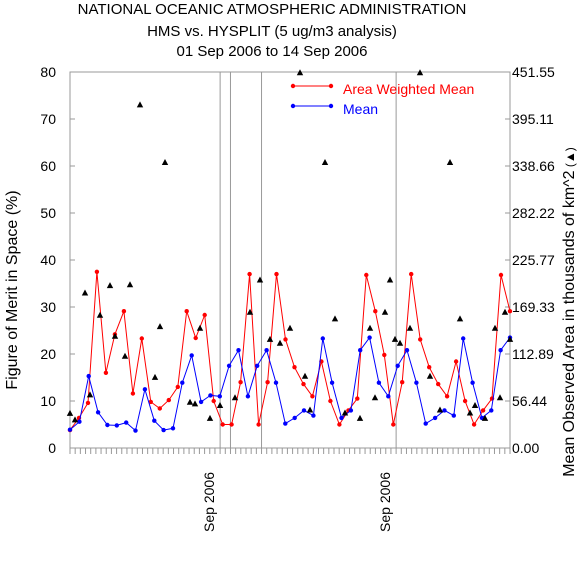  What do you see at coordinates (360, 109) in the screenshot?
I see `legend-label-mean: Mean` at bounding box center [360, 109].